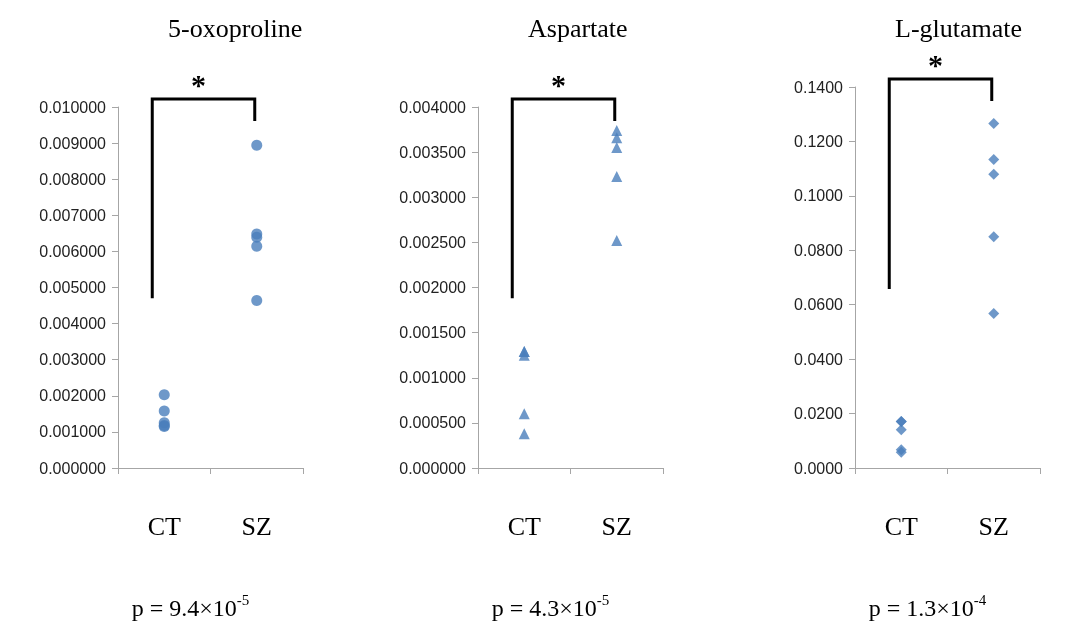 This screenshot has width=1087, height=623. I want to click on y-tick-label: 0.1400, so click(819, 87).